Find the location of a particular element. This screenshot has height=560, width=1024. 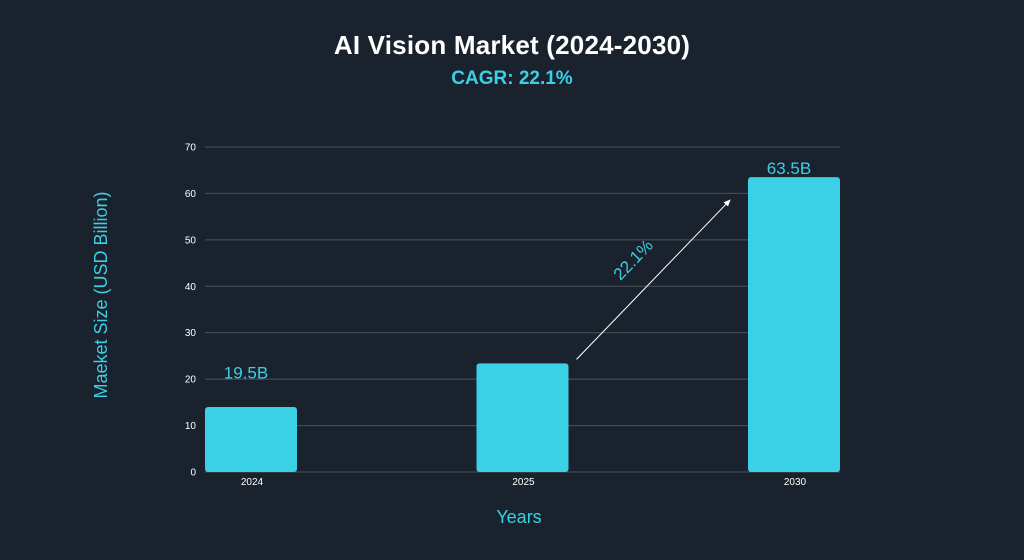

x-axis-title: Years is located at coordinates (518, 517).